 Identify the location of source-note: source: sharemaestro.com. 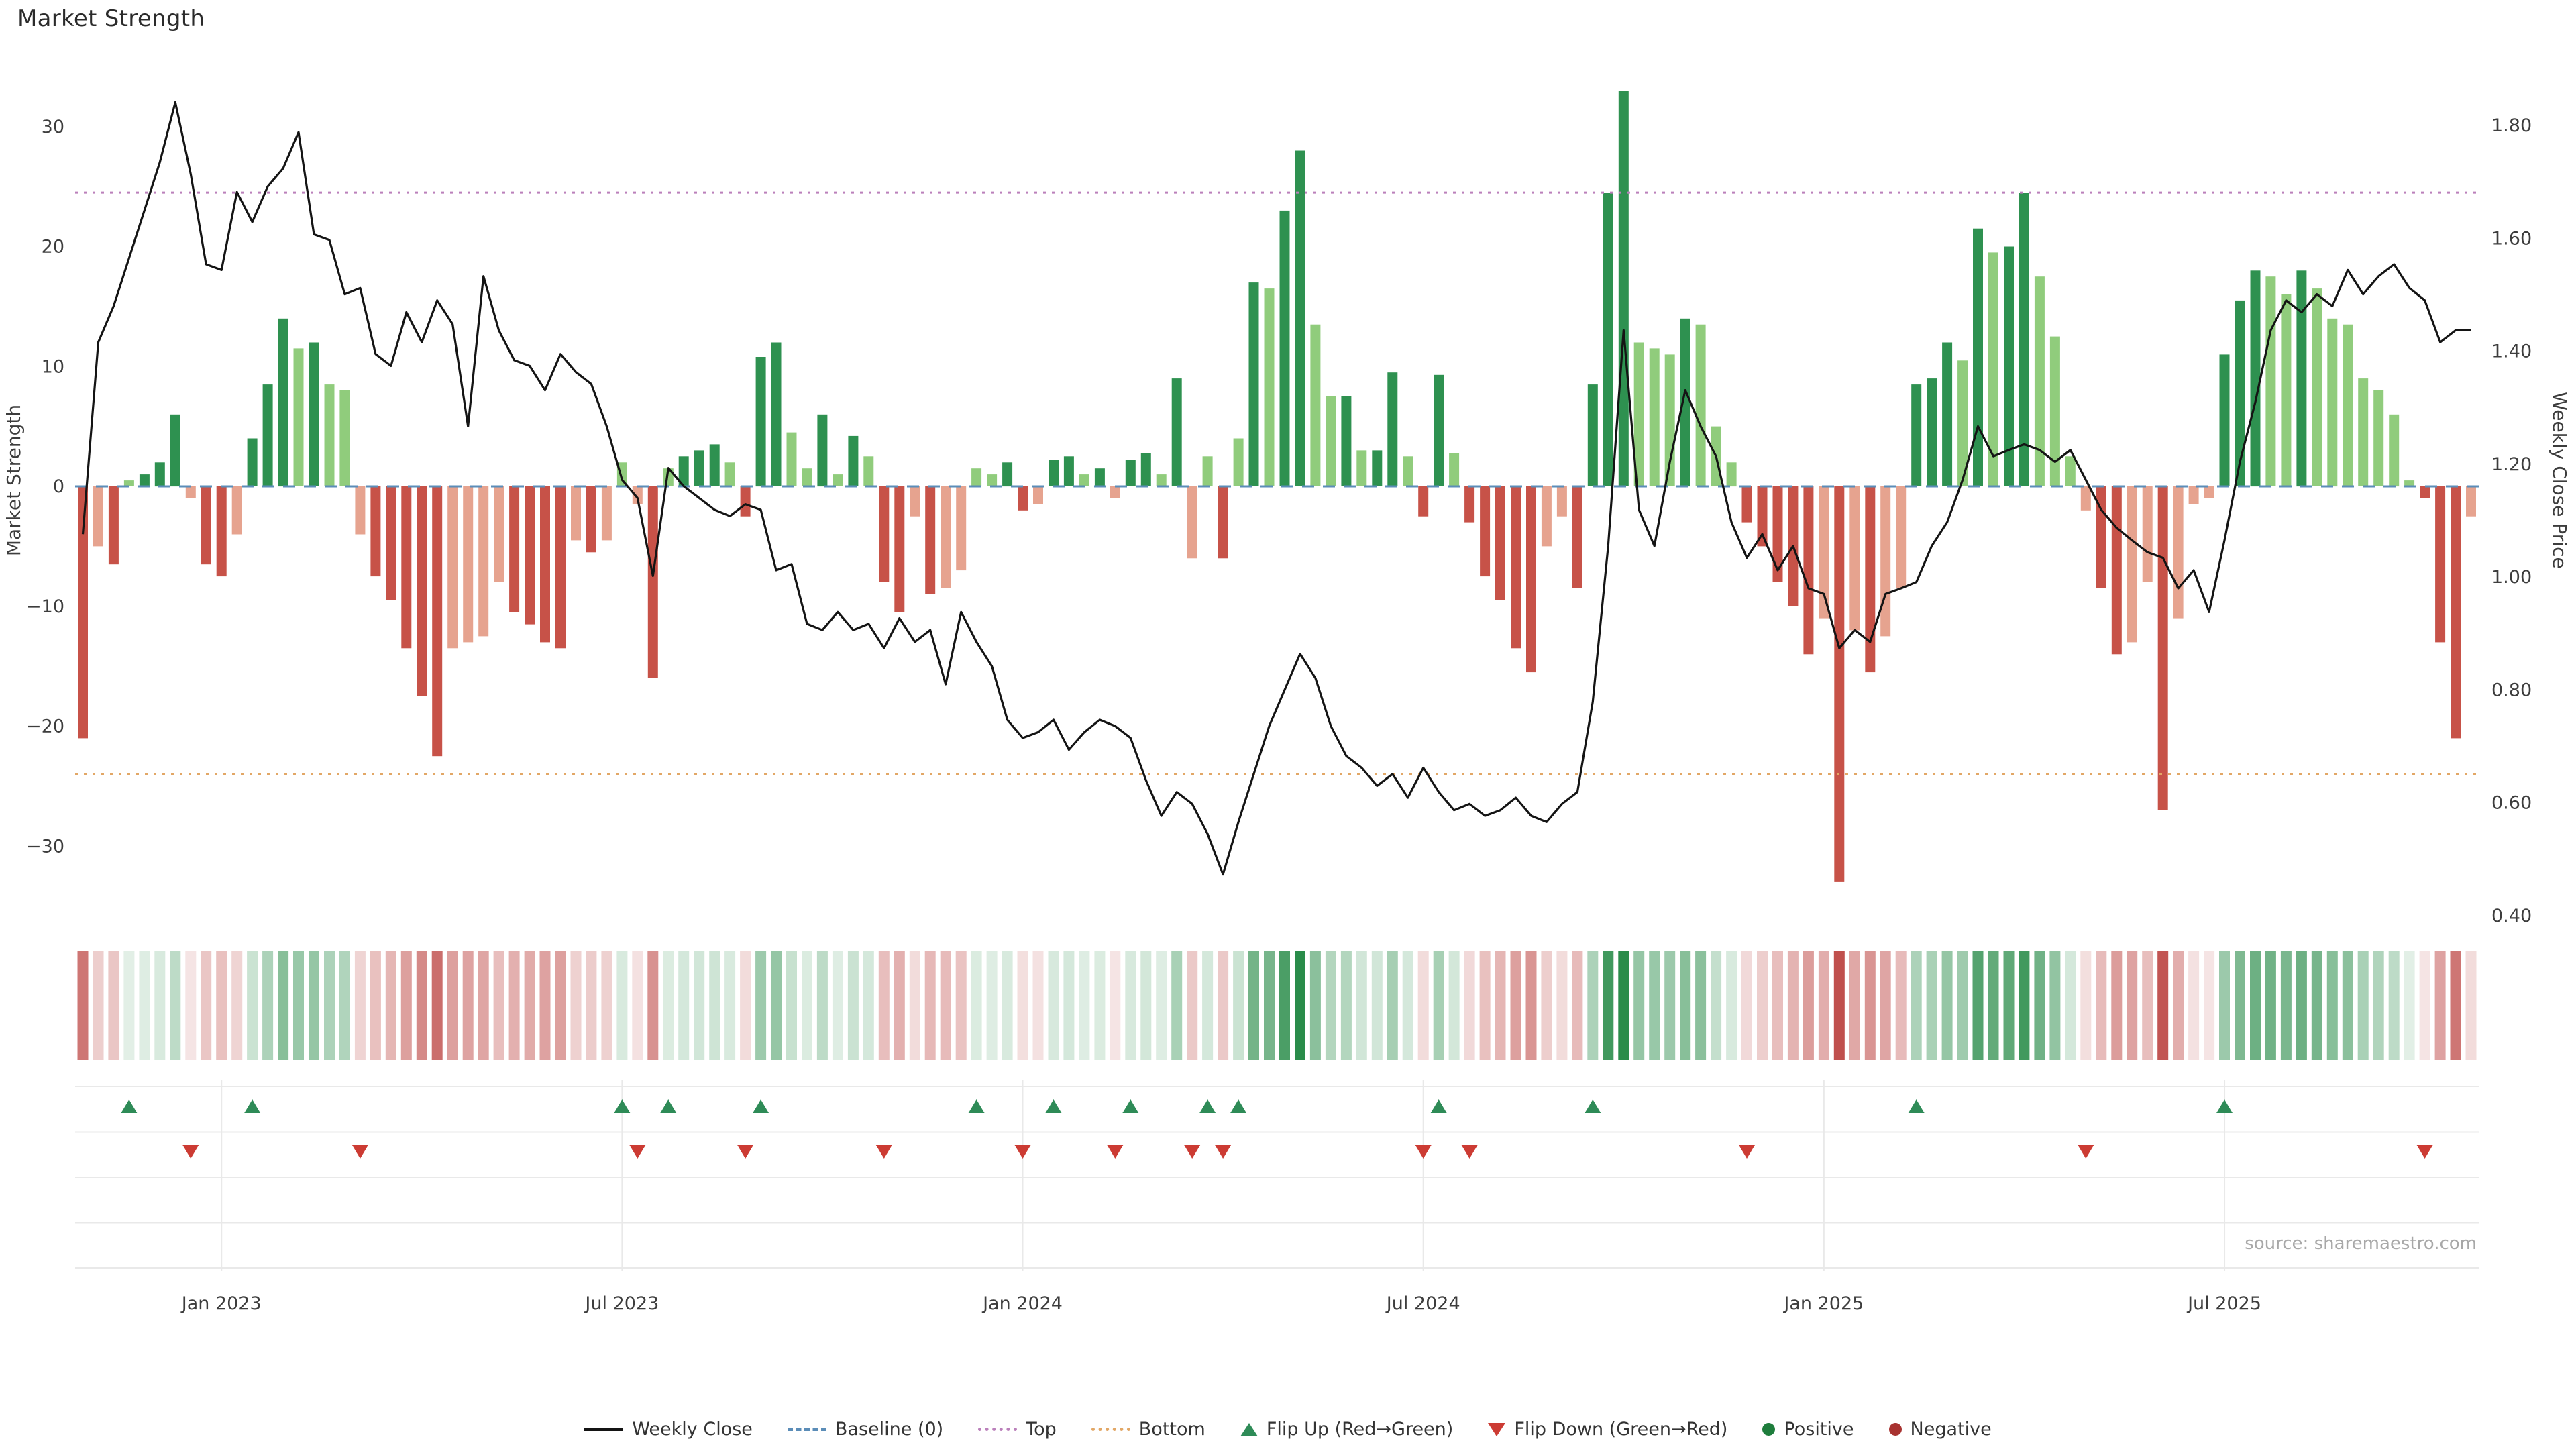
(2361, 1244).